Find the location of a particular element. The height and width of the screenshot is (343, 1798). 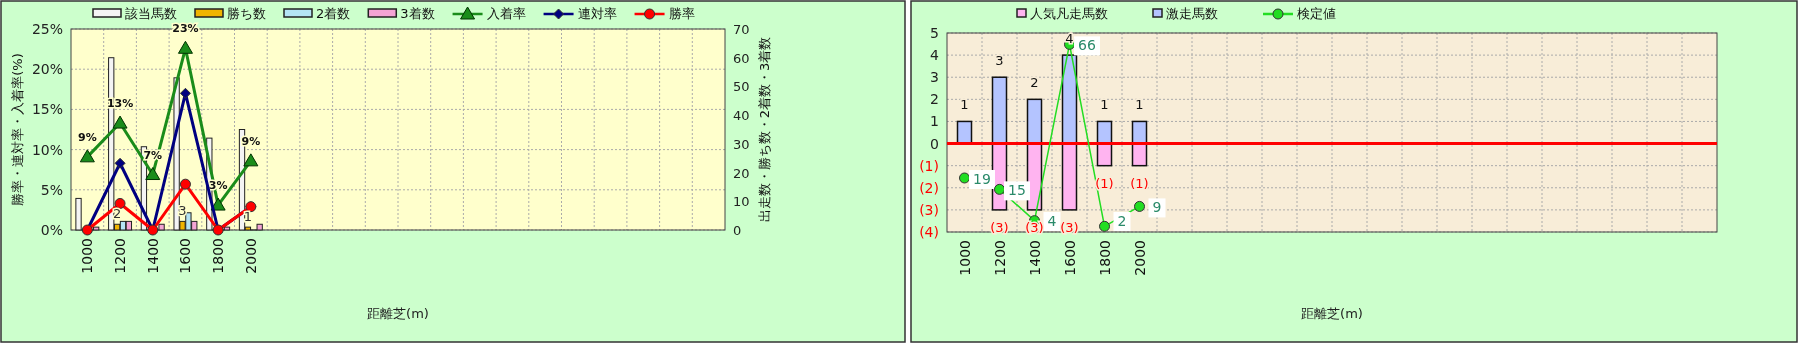

data-label: 9 is located at coordinates (1157, 207).